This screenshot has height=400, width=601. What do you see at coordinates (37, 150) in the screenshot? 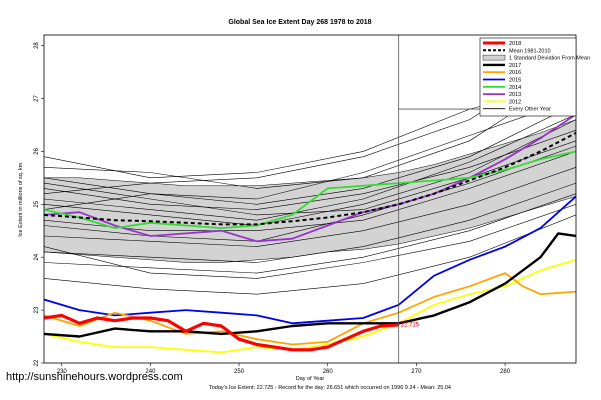
I see `y-tick-label: 26` at bounding box center [37, 150].